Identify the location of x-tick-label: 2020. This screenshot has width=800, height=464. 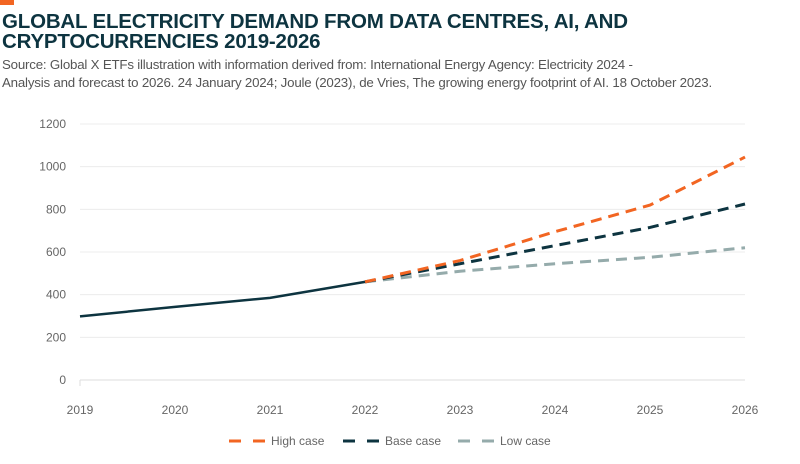
(175, 410).